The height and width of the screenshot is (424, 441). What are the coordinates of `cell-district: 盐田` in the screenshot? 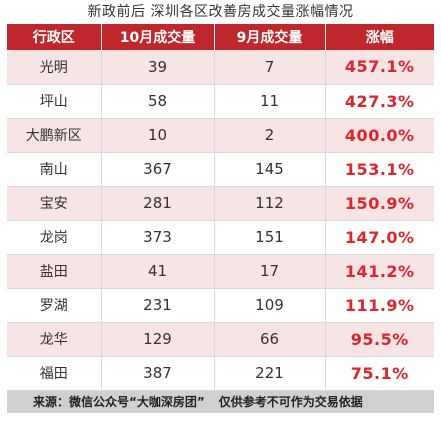 It's located at (54, 271).